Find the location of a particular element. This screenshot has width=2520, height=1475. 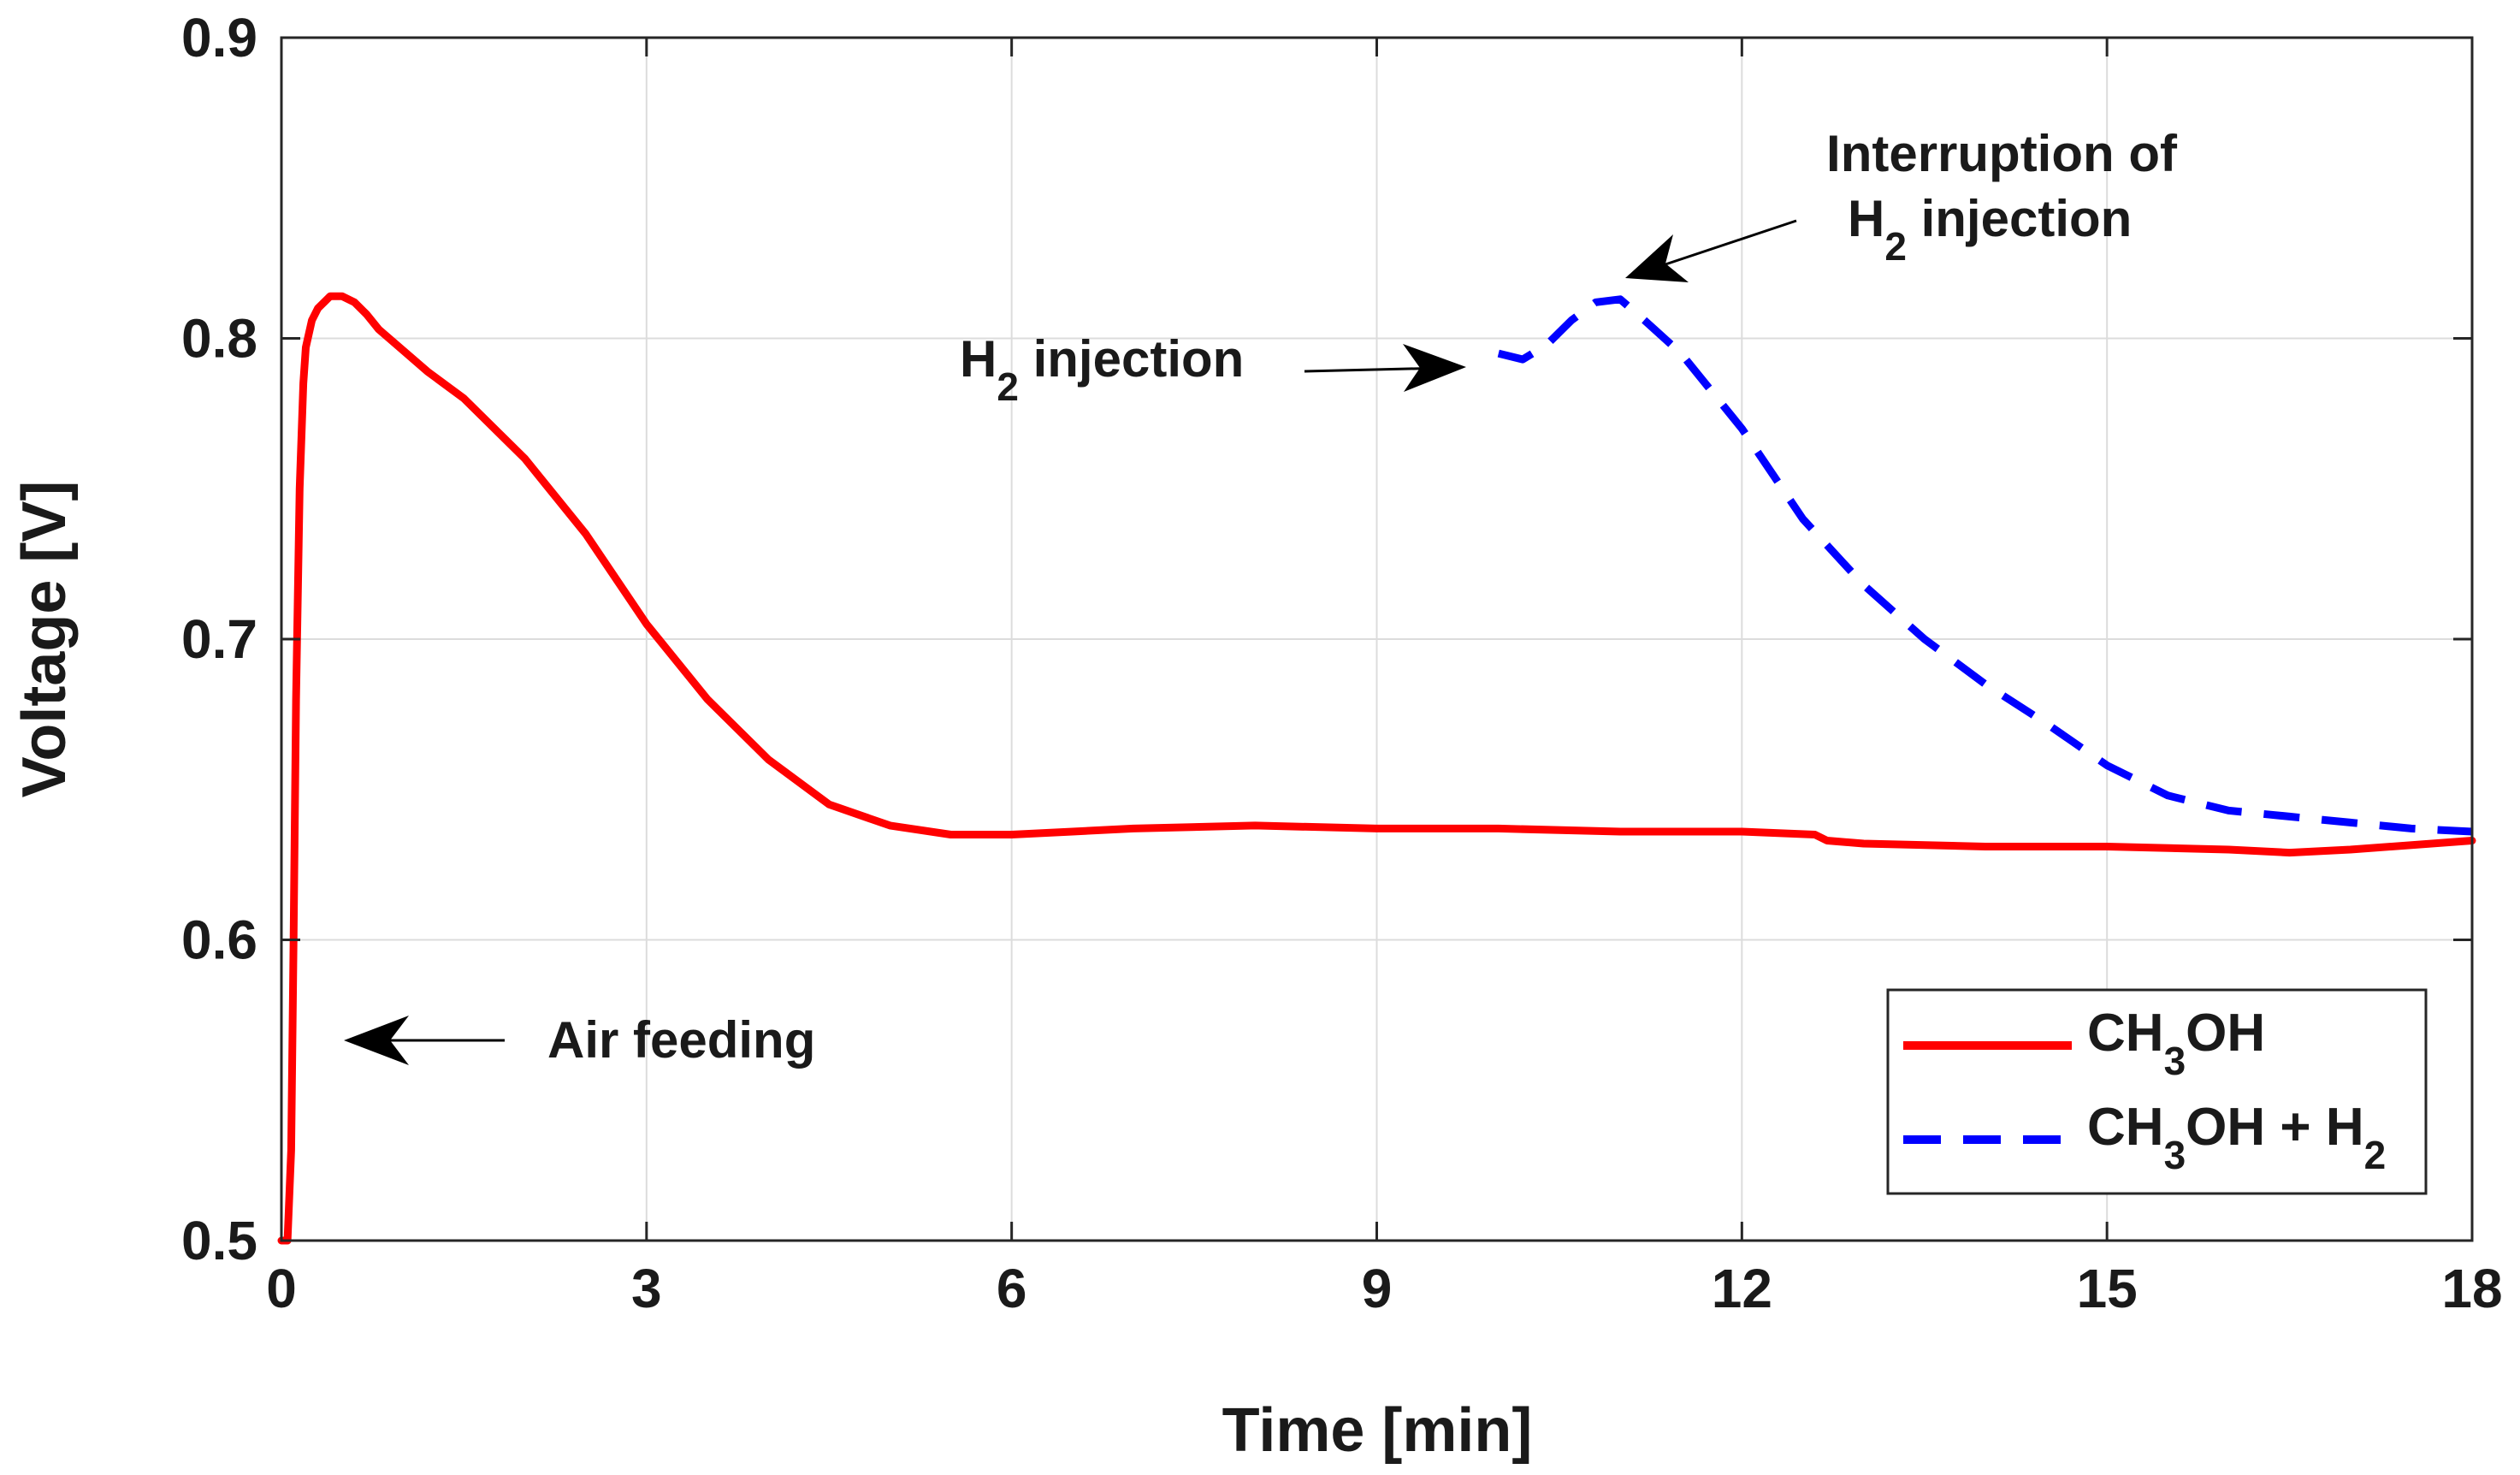

annotation-air-feeding: Air feeding is located at coordinates (580, 1040).